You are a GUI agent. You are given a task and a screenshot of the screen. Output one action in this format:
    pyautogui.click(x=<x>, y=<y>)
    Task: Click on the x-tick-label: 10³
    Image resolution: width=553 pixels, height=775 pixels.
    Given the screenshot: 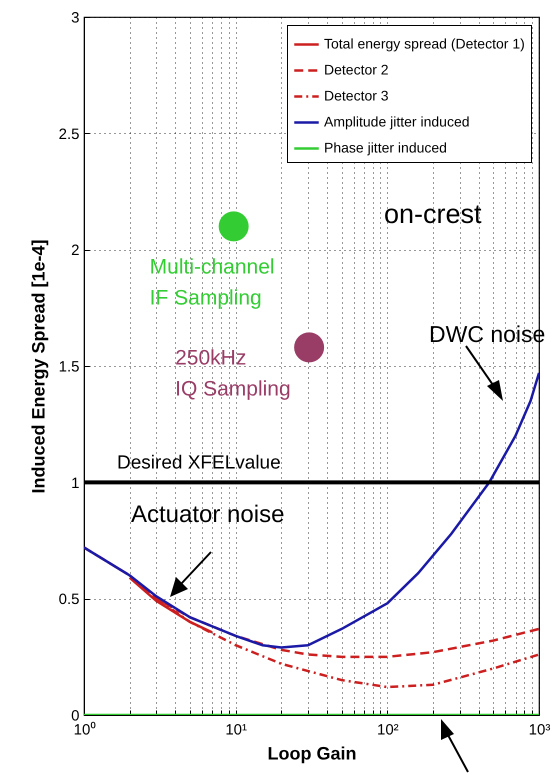 What is the action you would take?
    pyautogui.click(x=539, y=730)
    